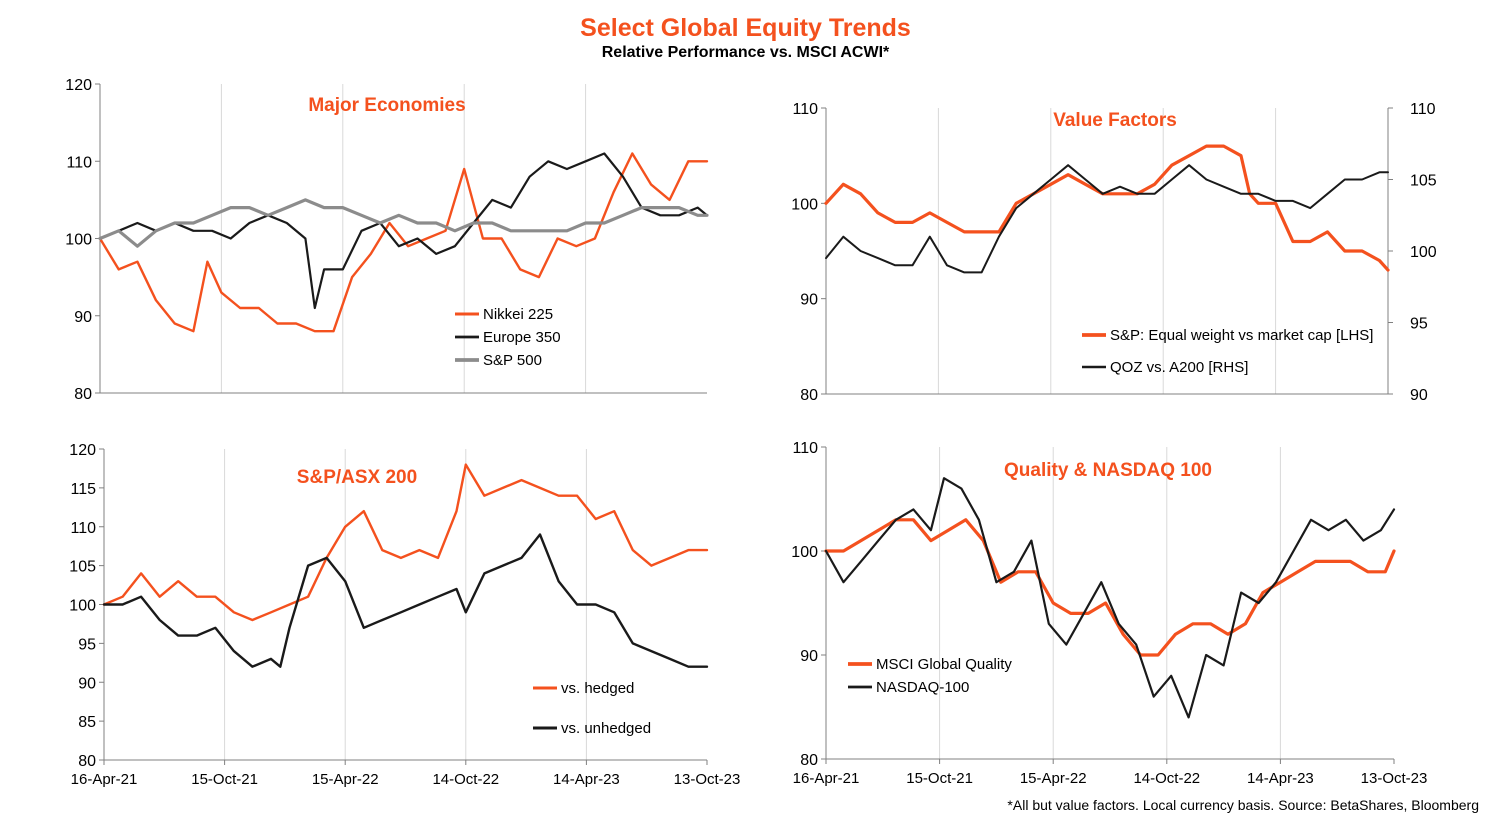 This screenshot has height=821, width=1491. Describe the element at coordinates (1419, 395) in the screenshot. I see `y-right-tick-label: 90` at that location.